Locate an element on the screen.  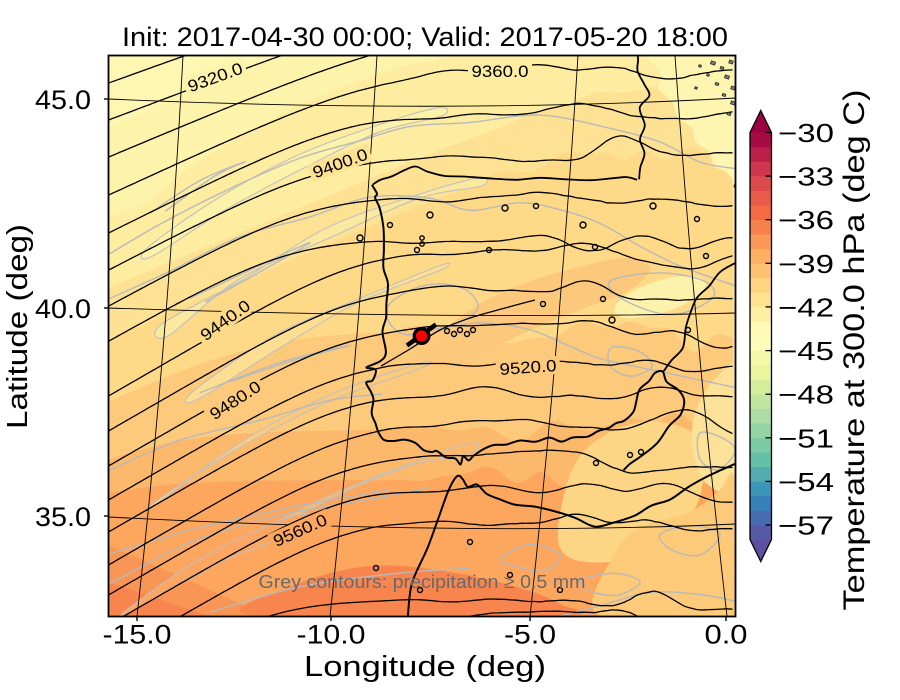
svg-text:Temperature at 300.0 hPa (deg: Temperature at 300.0 hPa (deg C) is located at coordinates (854, 350).